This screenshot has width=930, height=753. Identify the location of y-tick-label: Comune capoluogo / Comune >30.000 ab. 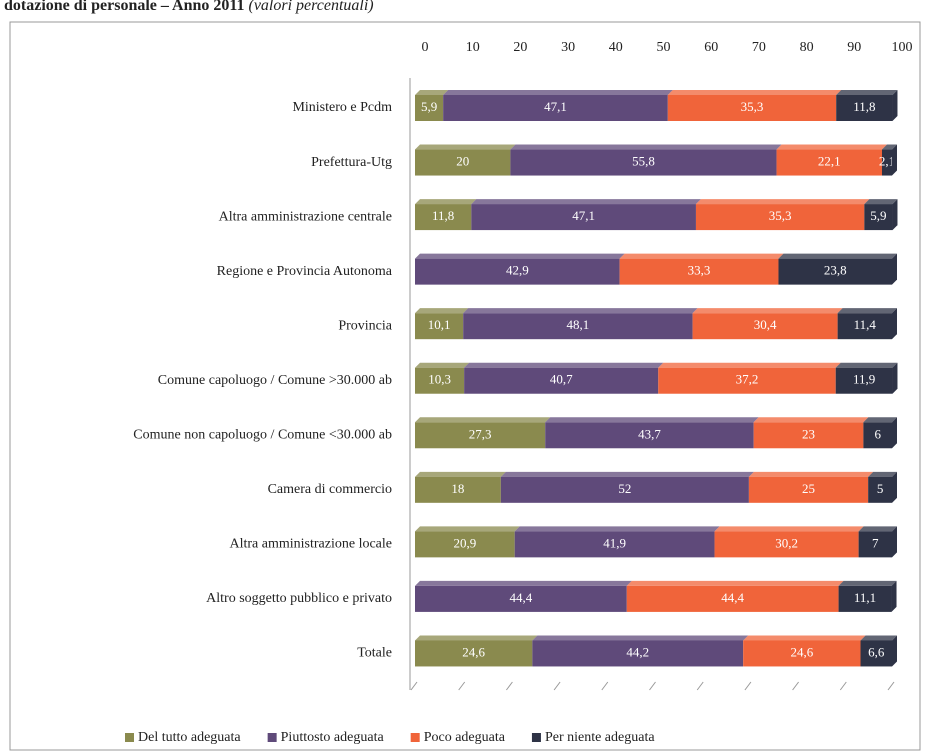
(275, 380).